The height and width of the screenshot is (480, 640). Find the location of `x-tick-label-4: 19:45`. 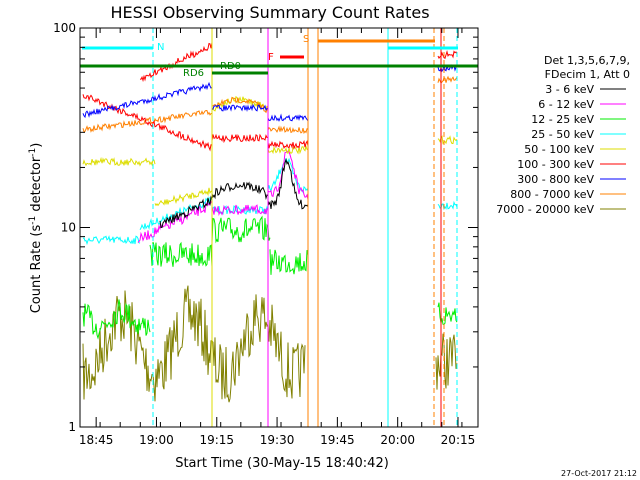

x-tick-label-4: 19:45 is located at coordinates (337, 440).